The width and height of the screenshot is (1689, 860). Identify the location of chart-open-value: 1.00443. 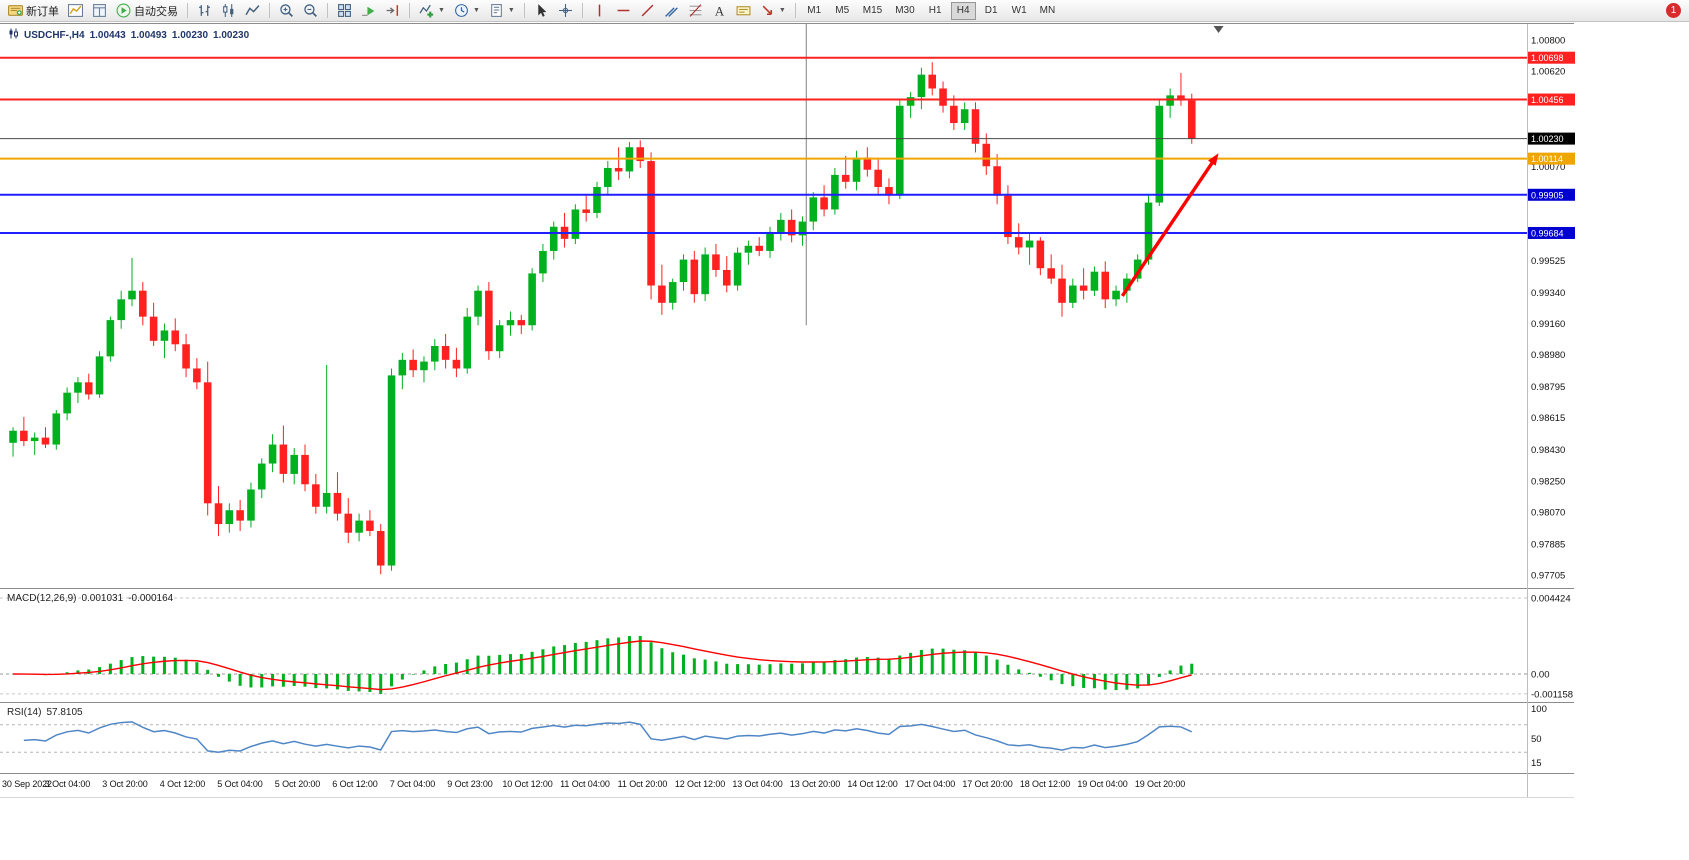
(107, 35).